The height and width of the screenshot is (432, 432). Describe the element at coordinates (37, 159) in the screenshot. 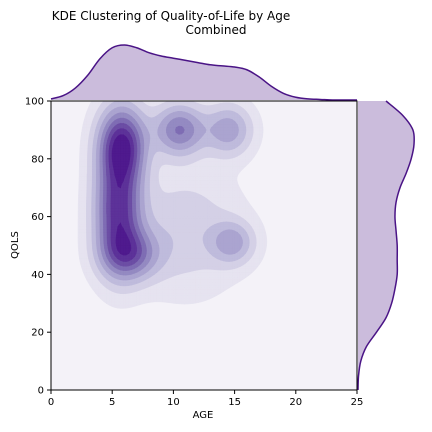

I see `y-tick-label: 80` at that location.